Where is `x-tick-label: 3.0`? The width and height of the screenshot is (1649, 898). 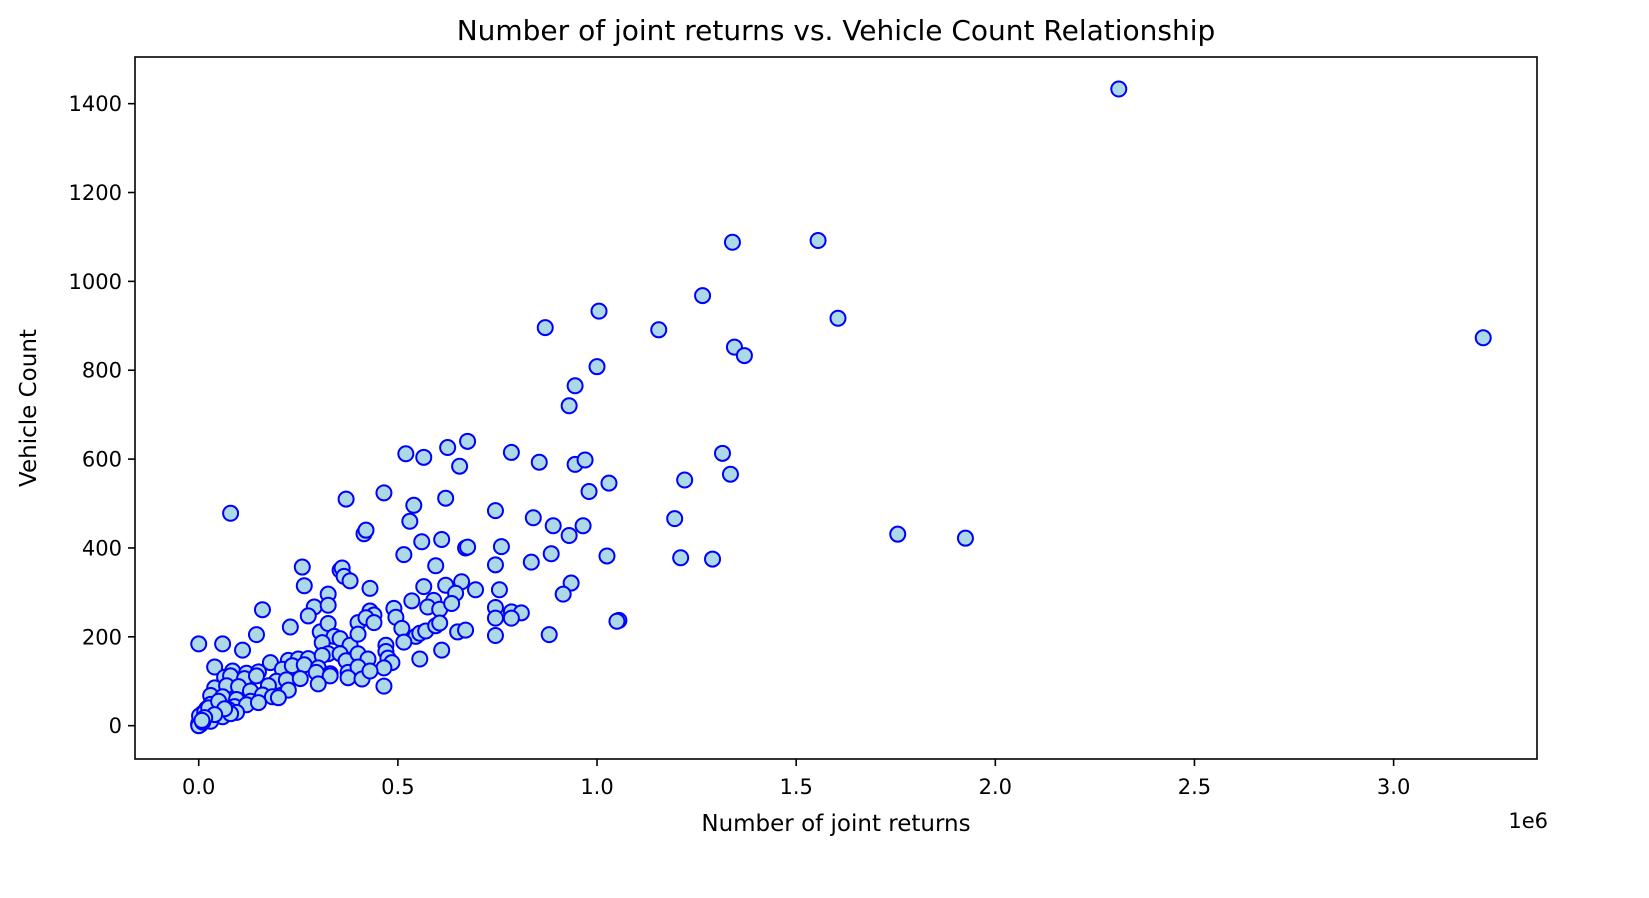 x-tick-label: 3.0 is located at coordinates (1393, 787).